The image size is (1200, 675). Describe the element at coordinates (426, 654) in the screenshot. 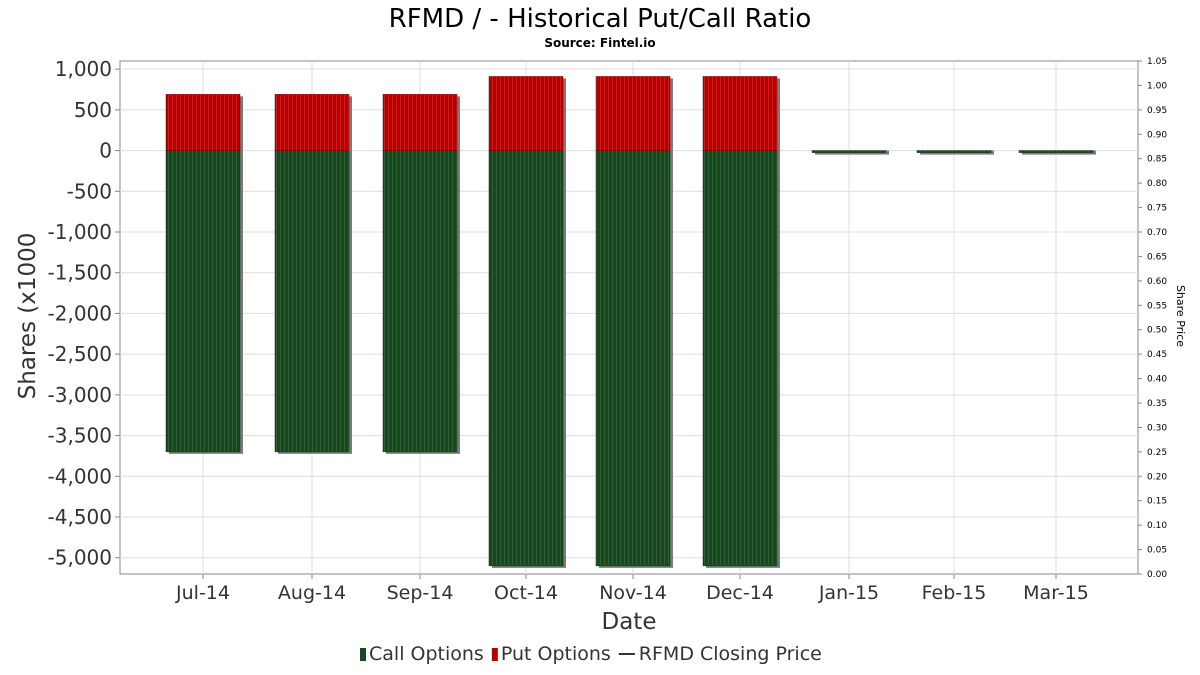

I see `legend-label: Call Options` at that location.